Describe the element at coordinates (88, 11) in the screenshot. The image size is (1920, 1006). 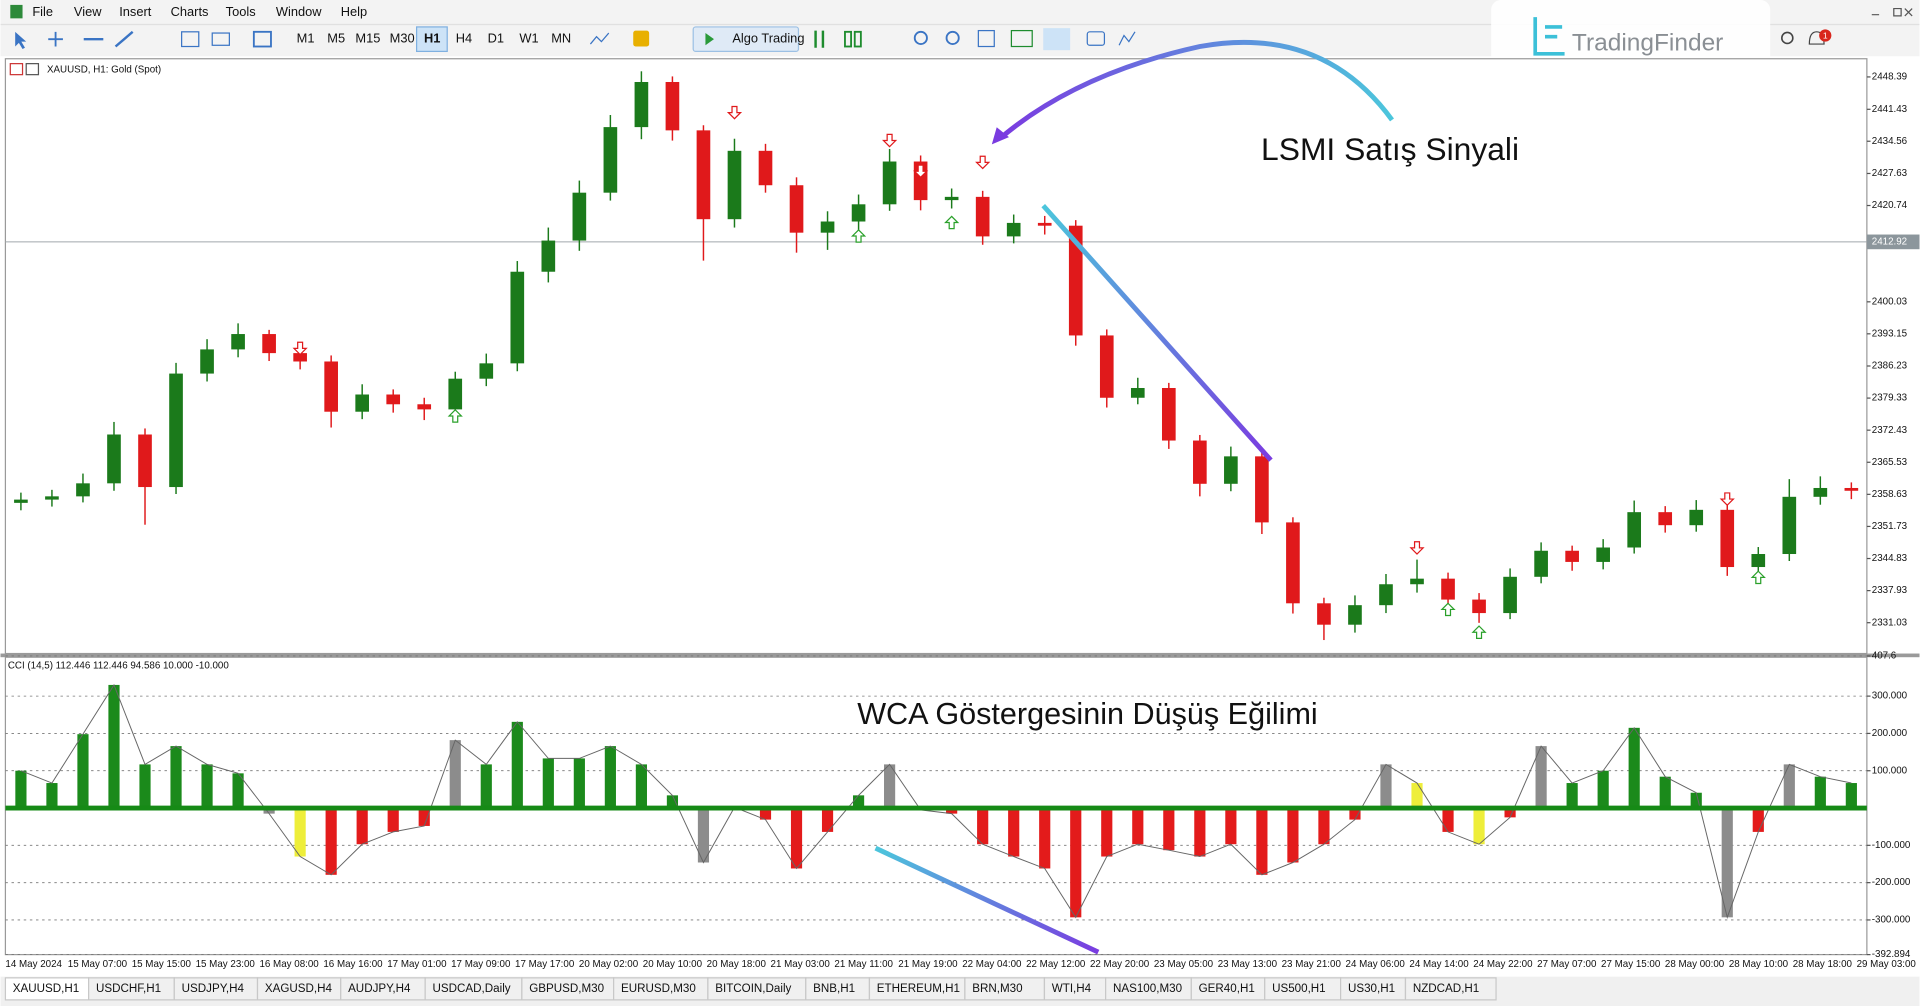
I see `menu-item: View` at that location.